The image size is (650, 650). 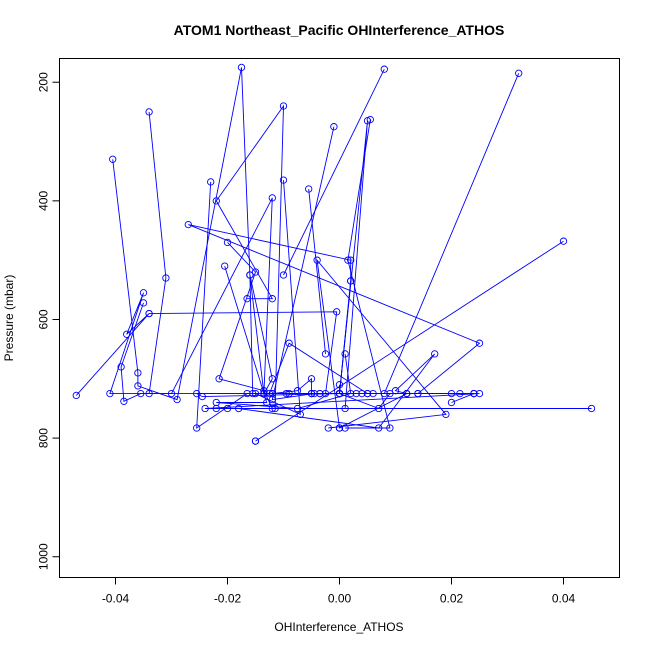 What do you see at coordinates (452, 599) in the screenshot?
I see `x-tick-label: 0.02` at bounding box center [452, 599].